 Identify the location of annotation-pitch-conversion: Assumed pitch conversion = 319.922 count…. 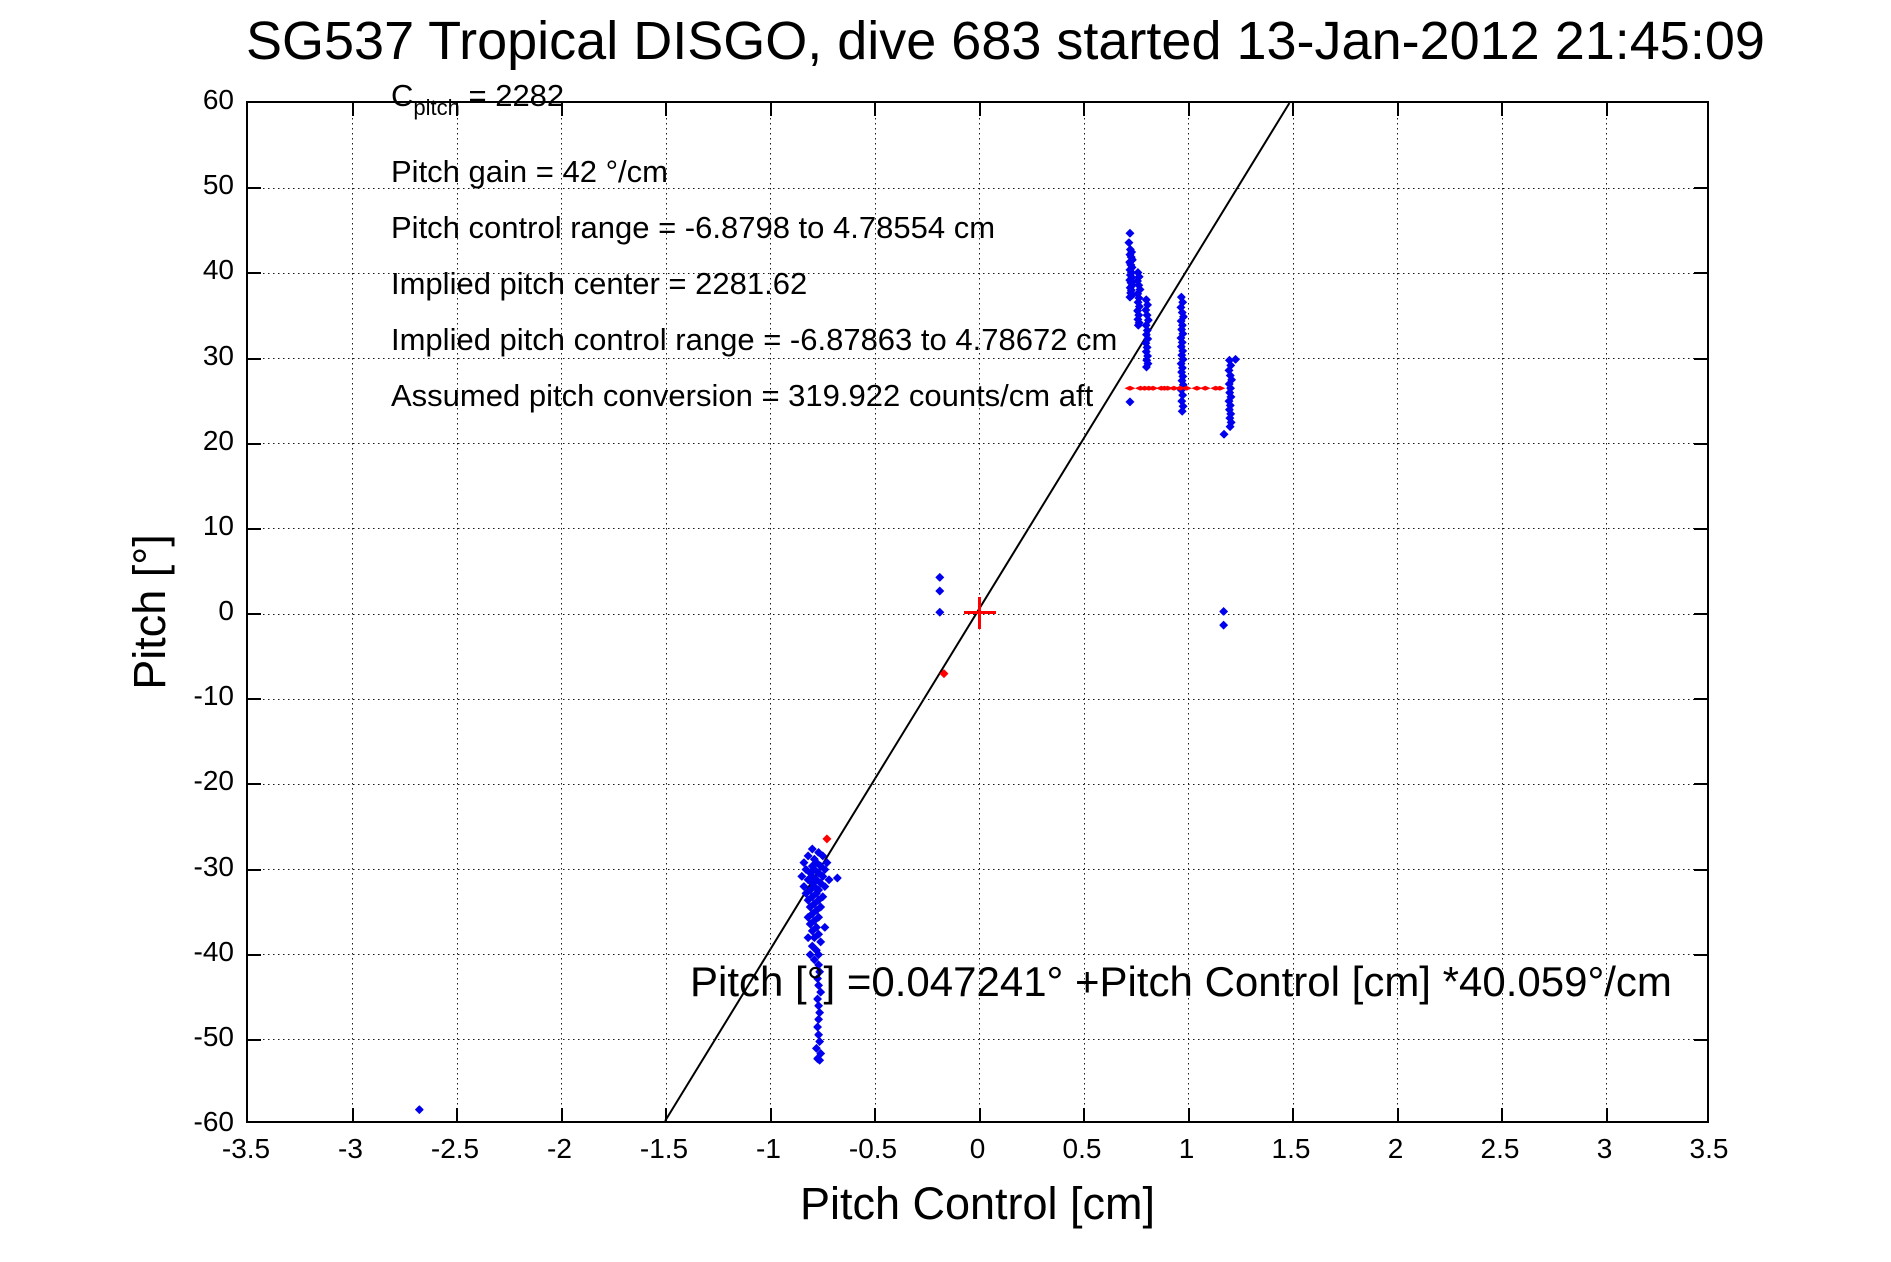
(742, 395).